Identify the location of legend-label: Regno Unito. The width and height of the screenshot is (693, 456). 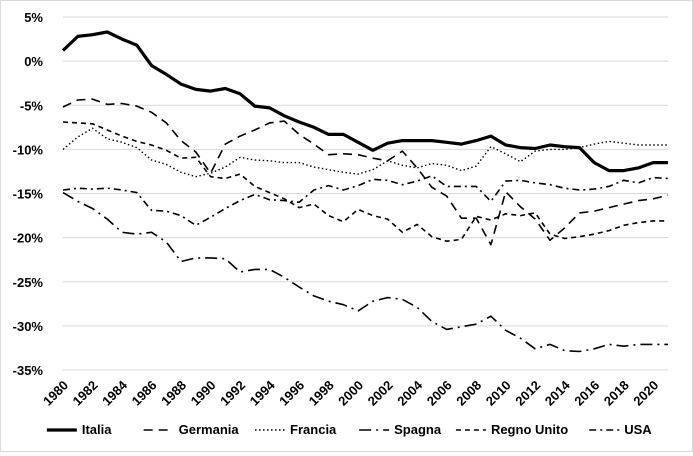
(529, 429).